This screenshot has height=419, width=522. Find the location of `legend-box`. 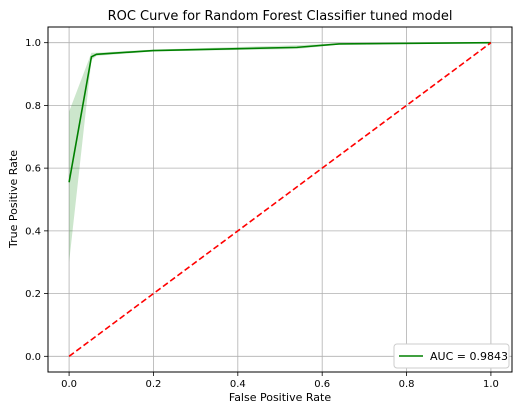

legend-box is located at coordinates (451, 356).